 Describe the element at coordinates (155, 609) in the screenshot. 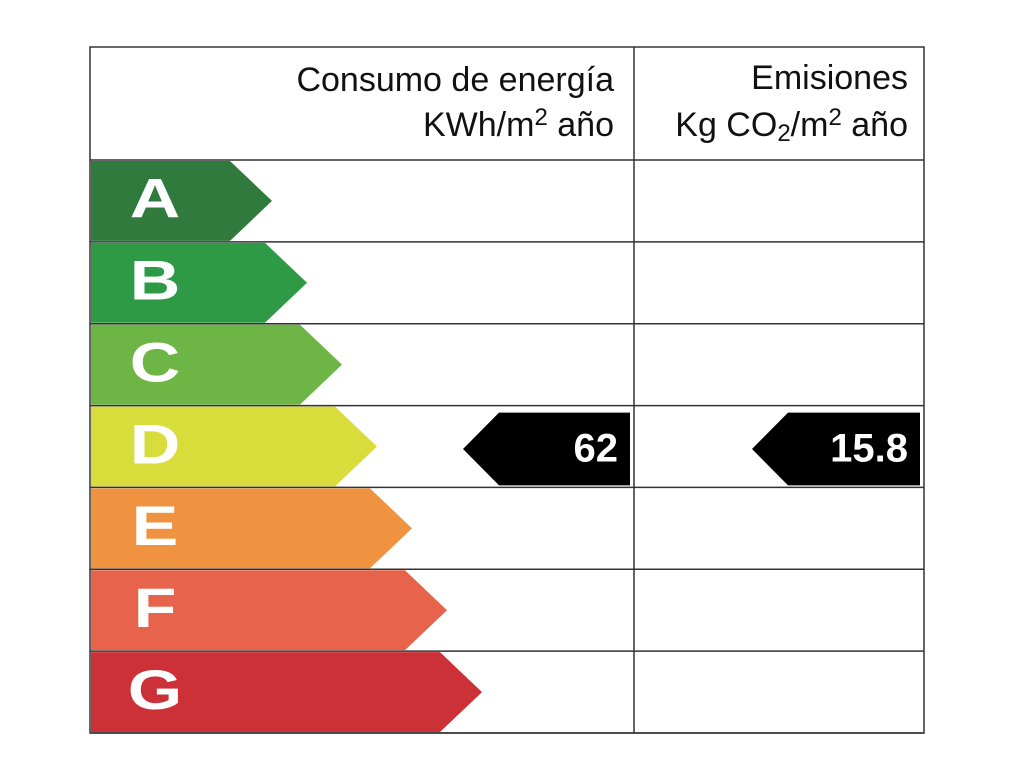

I see `rating-letter: F` at that location.